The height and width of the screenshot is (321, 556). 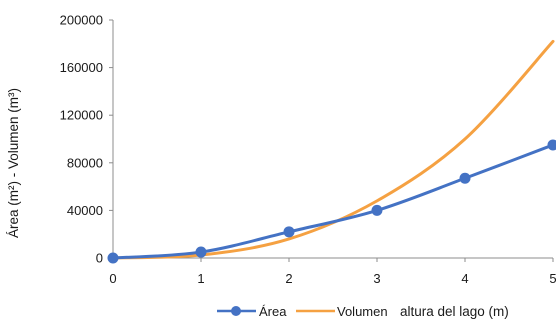 I want to click on legend-label-volumen: Volumen, so click(x=362, y=311).